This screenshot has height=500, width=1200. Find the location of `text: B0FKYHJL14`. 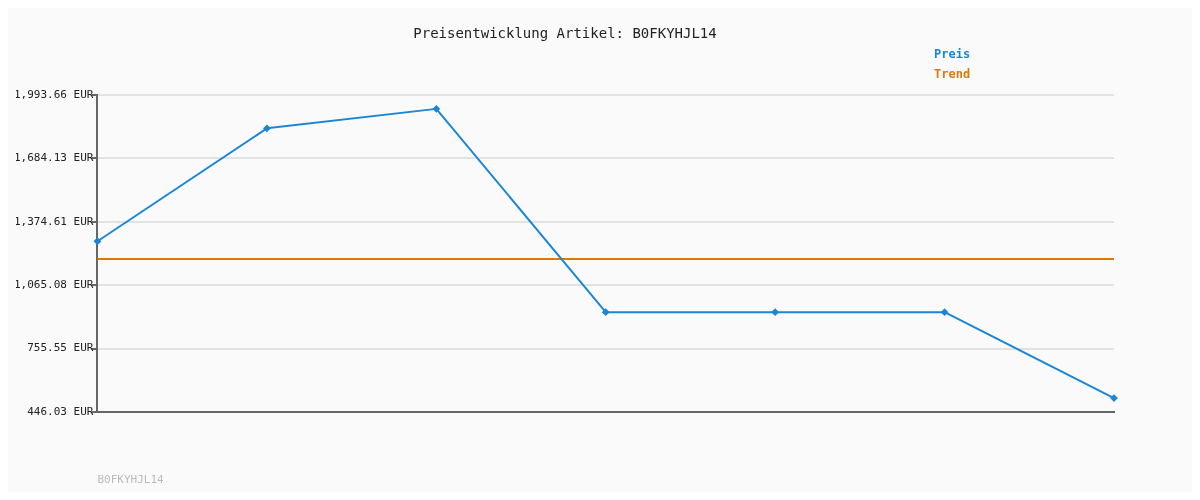

text: B0FKYHJL14 is located at coordinates (131, 479).